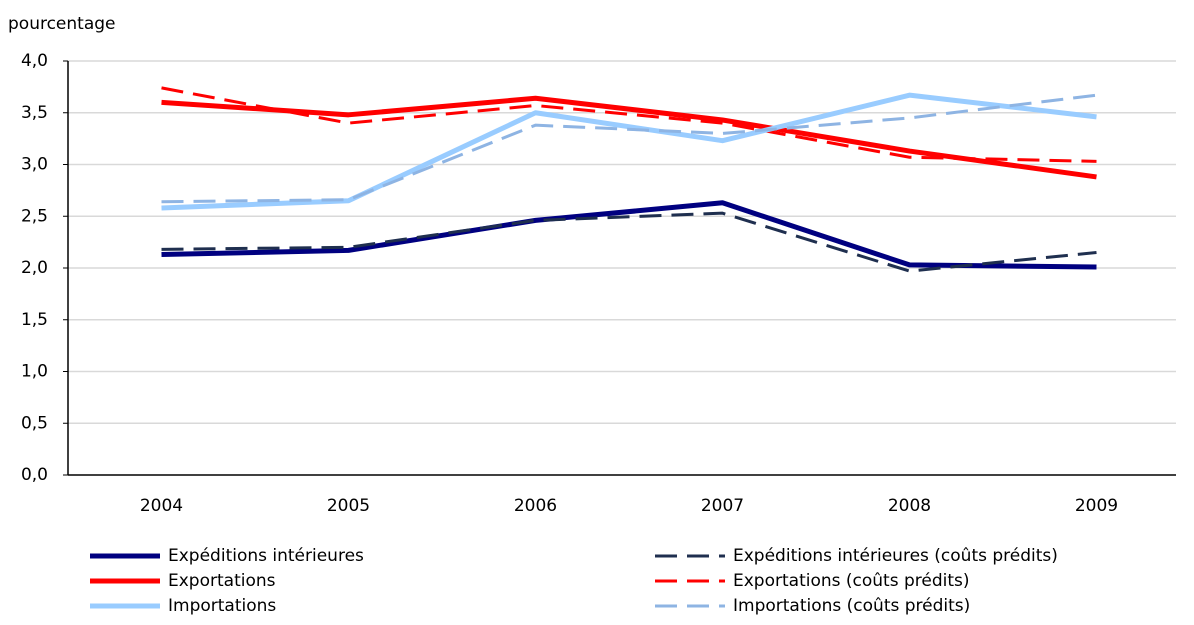  What do you see at coordinates (34, 61) in the screenshot?
I see `y-tick-label: 4,0` at bounding box center [34, 61].